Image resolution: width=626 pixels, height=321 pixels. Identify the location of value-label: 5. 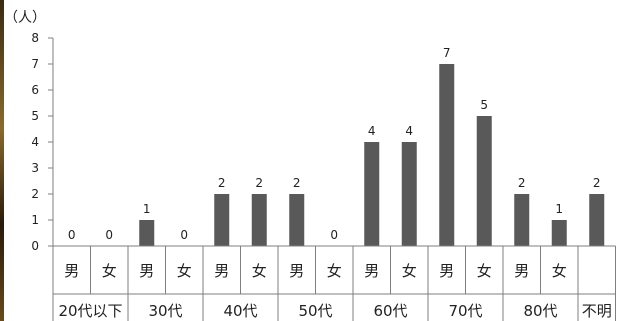
(484, 105).